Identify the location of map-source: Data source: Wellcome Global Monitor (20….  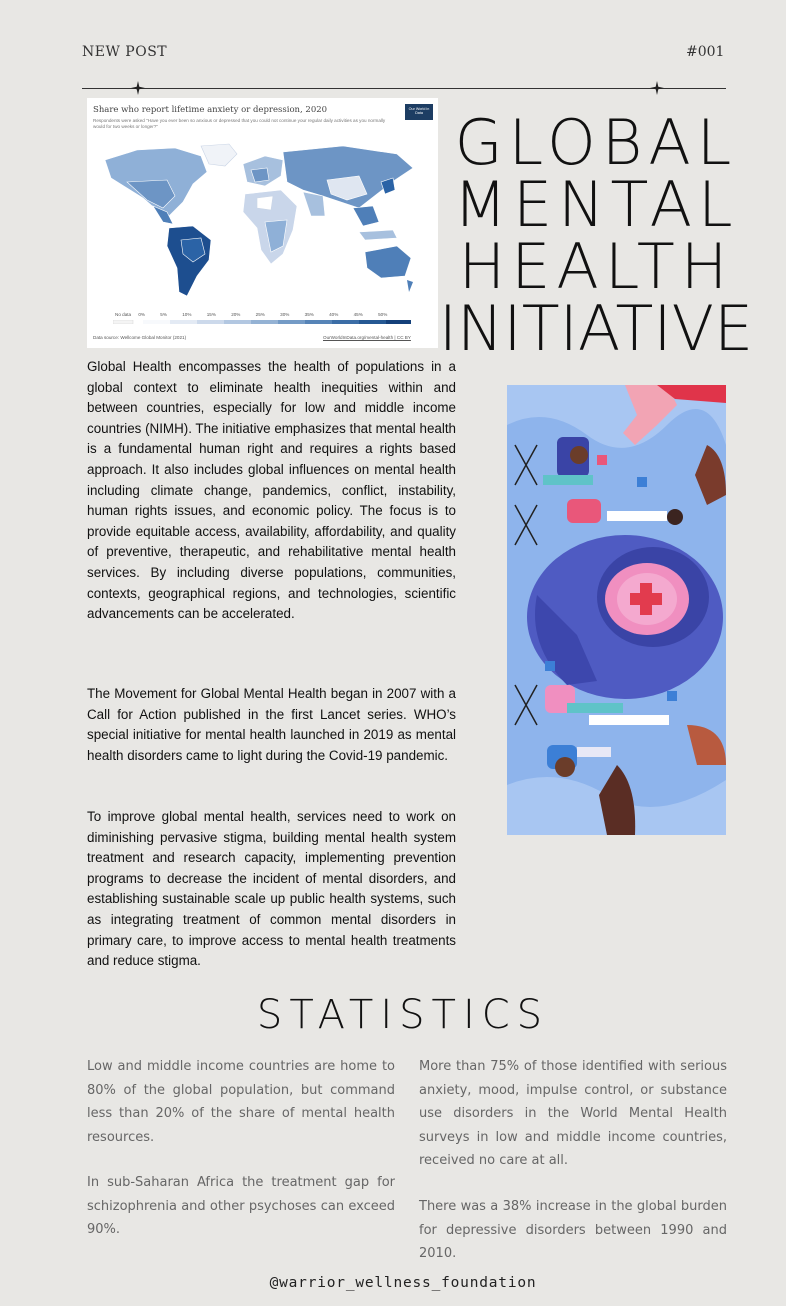
(140, 337).